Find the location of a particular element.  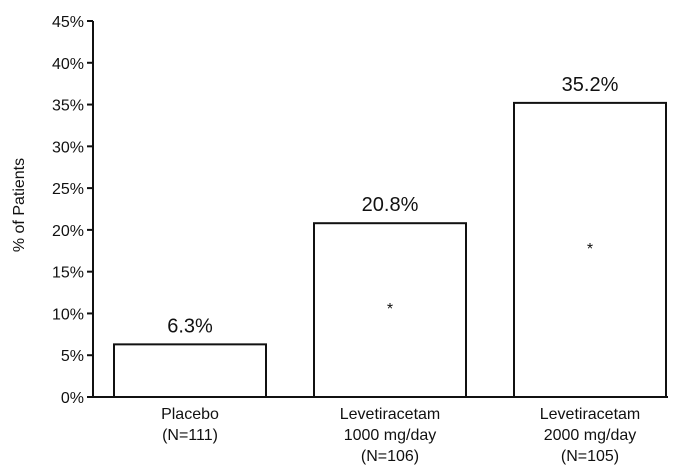

category-label-3: (N=105) is located at coordinates (590, 456).